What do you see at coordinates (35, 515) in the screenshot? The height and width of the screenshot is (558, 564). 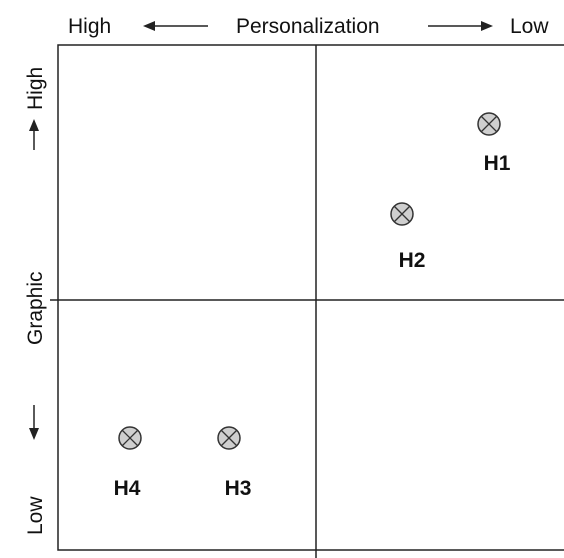 I see `left-axis-low: Low` at bounding box center [35, 515].